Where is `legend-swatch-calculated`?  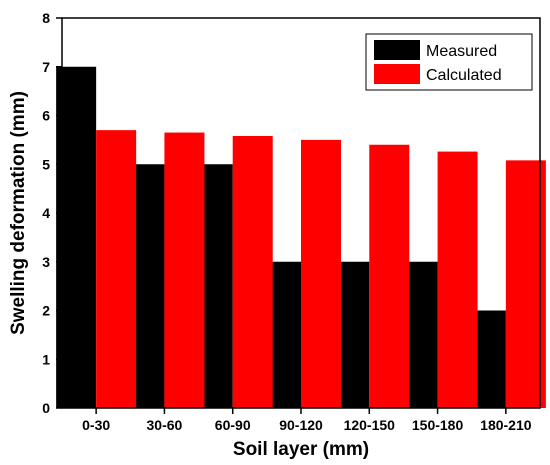 legend-swatch-calculated is located at coordinates (397, 74).